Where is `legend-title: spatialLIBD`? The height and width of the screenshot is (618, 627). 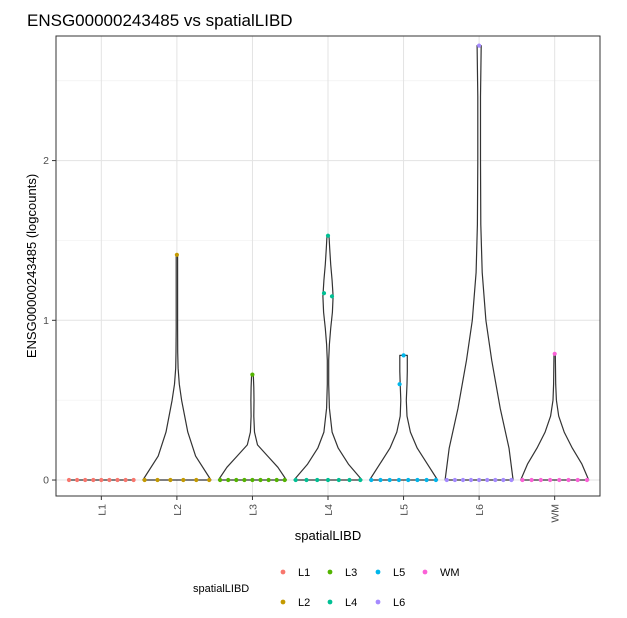 legend-title: spatialLIBD is located at coordinates (221, 589).